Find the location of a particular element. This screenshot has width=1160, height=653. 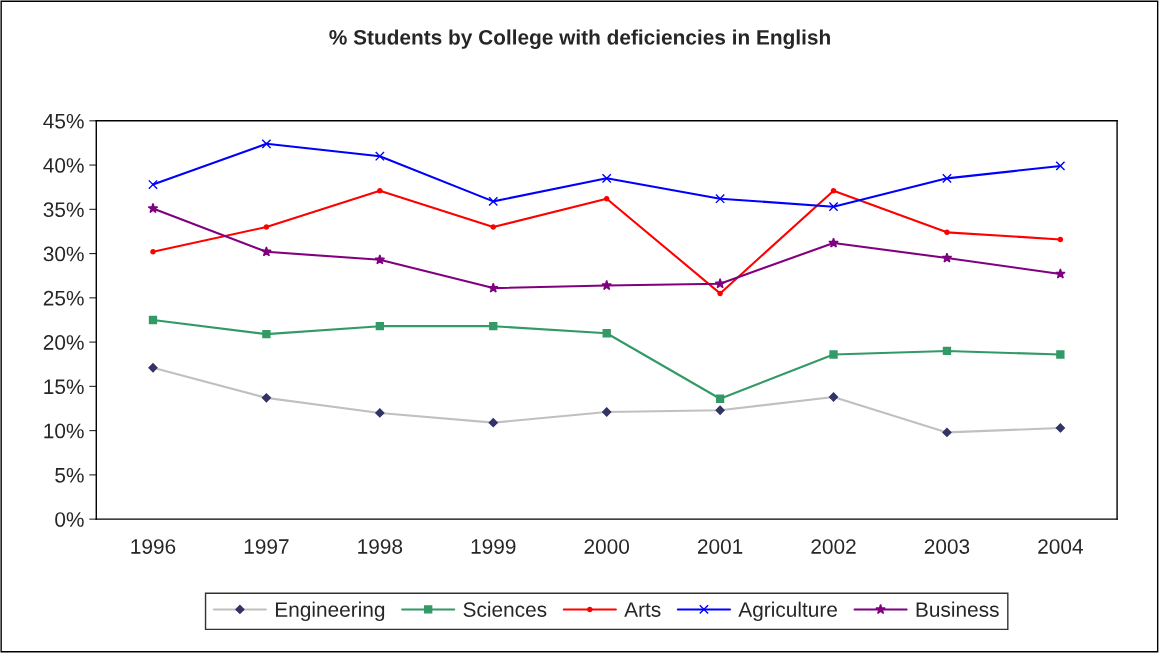

y-tick-label: 25% is located at coordinates (63, 298).